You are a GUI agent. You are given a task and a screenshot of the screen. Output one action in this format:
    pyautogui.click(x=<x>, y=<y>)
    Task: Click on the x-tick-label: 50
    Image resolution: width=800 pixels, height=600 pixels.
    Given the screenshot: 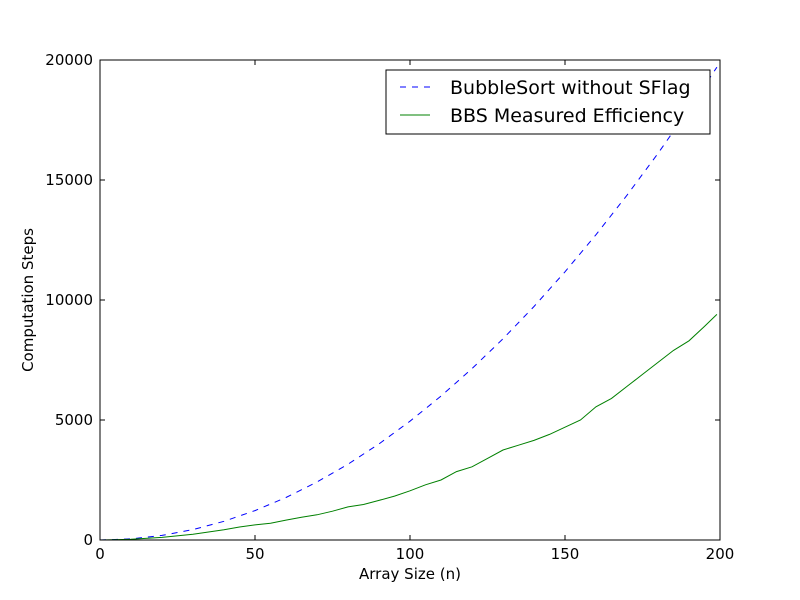 What is the action you would take?
    pyautogui.click(x=254, y=554)
    